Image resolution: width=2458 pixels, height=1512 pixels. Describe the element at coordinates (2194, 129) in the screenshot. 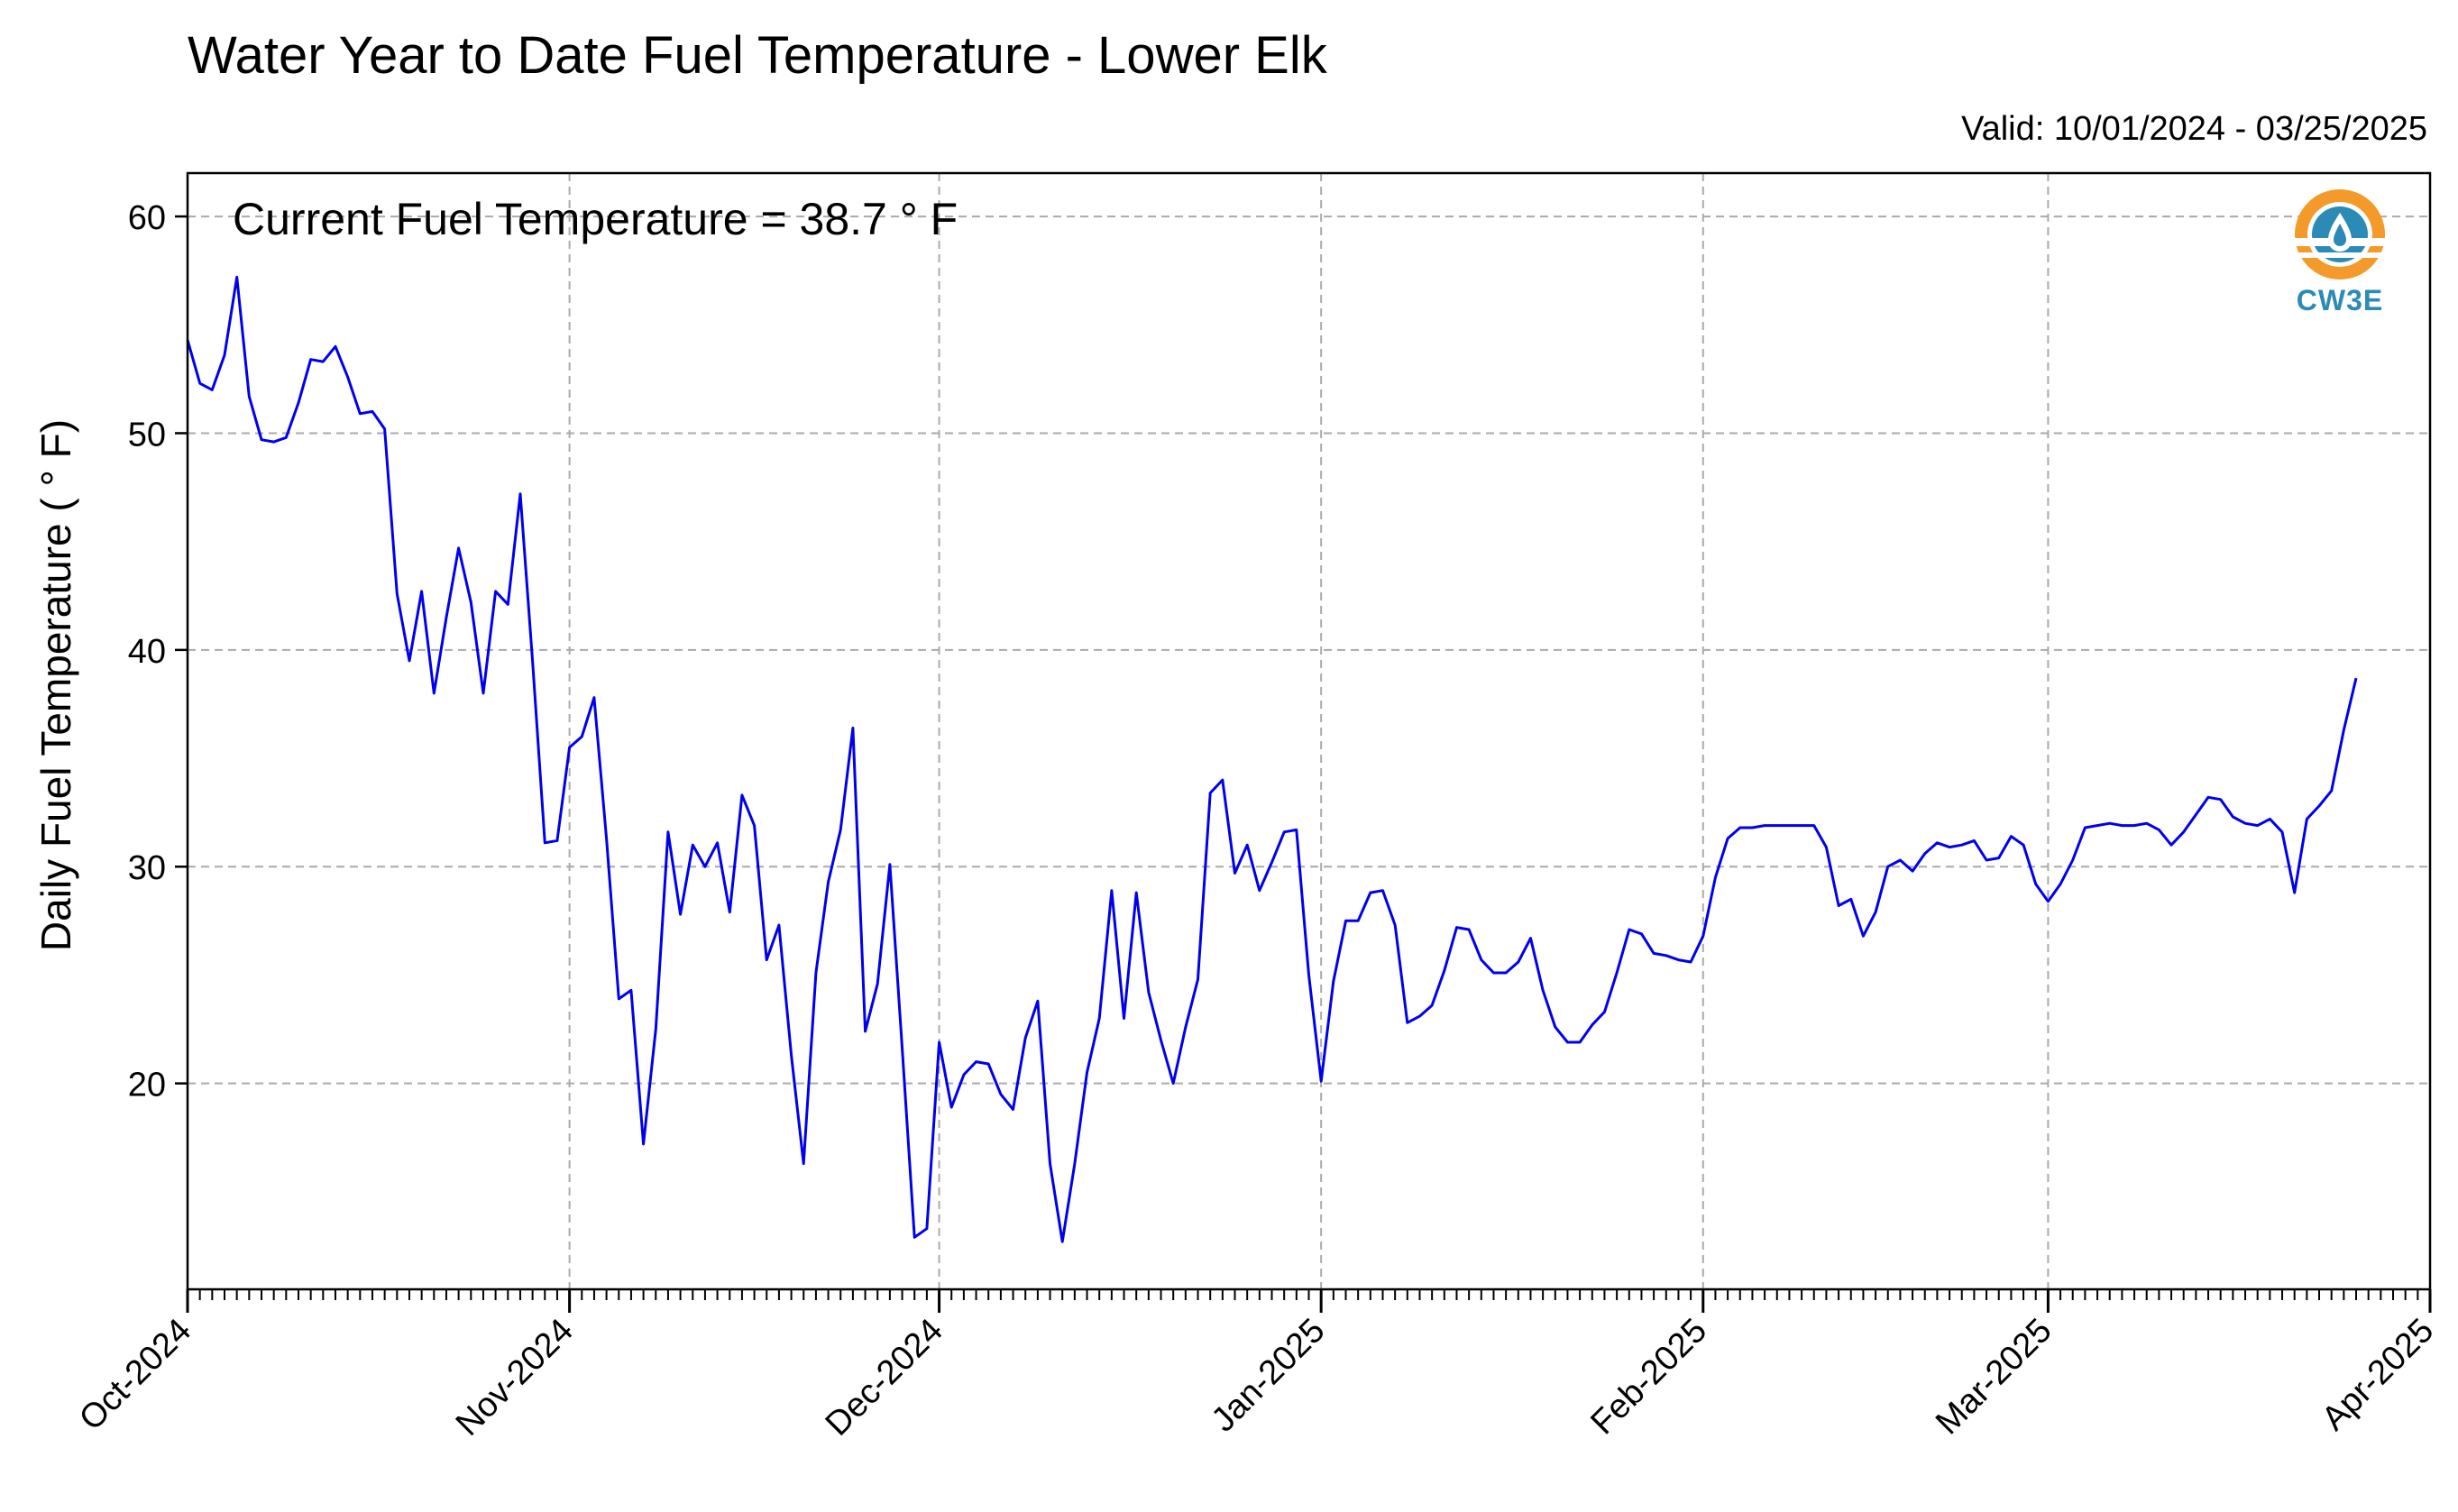

I see `valid-date-range: Valid: 10/01/2024 - 03/25/2025` at that location.